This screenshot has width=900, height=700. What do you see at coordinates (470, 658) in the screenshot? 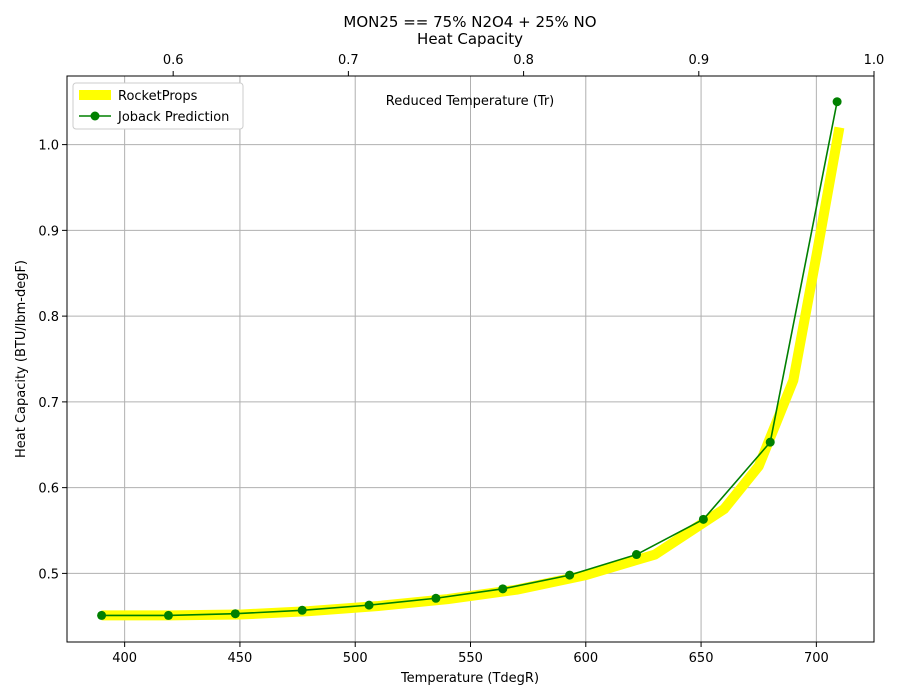
I see `x-tick-label: 550` at bounding box center [470, 658].